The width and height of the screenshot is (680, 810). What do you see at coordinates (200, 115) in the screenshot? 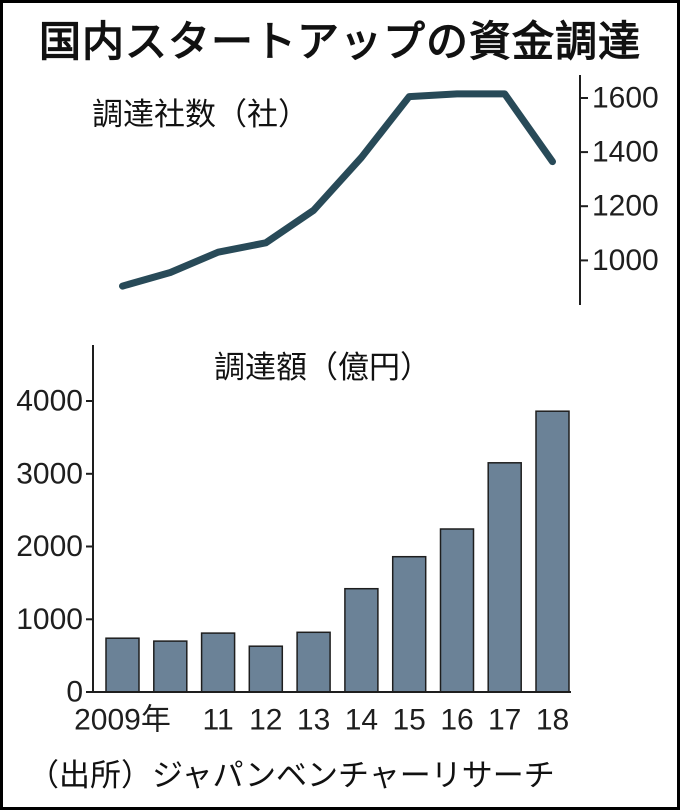
I see `line-chart-title: 調達社数（社）` at bounding box center [200, 115].